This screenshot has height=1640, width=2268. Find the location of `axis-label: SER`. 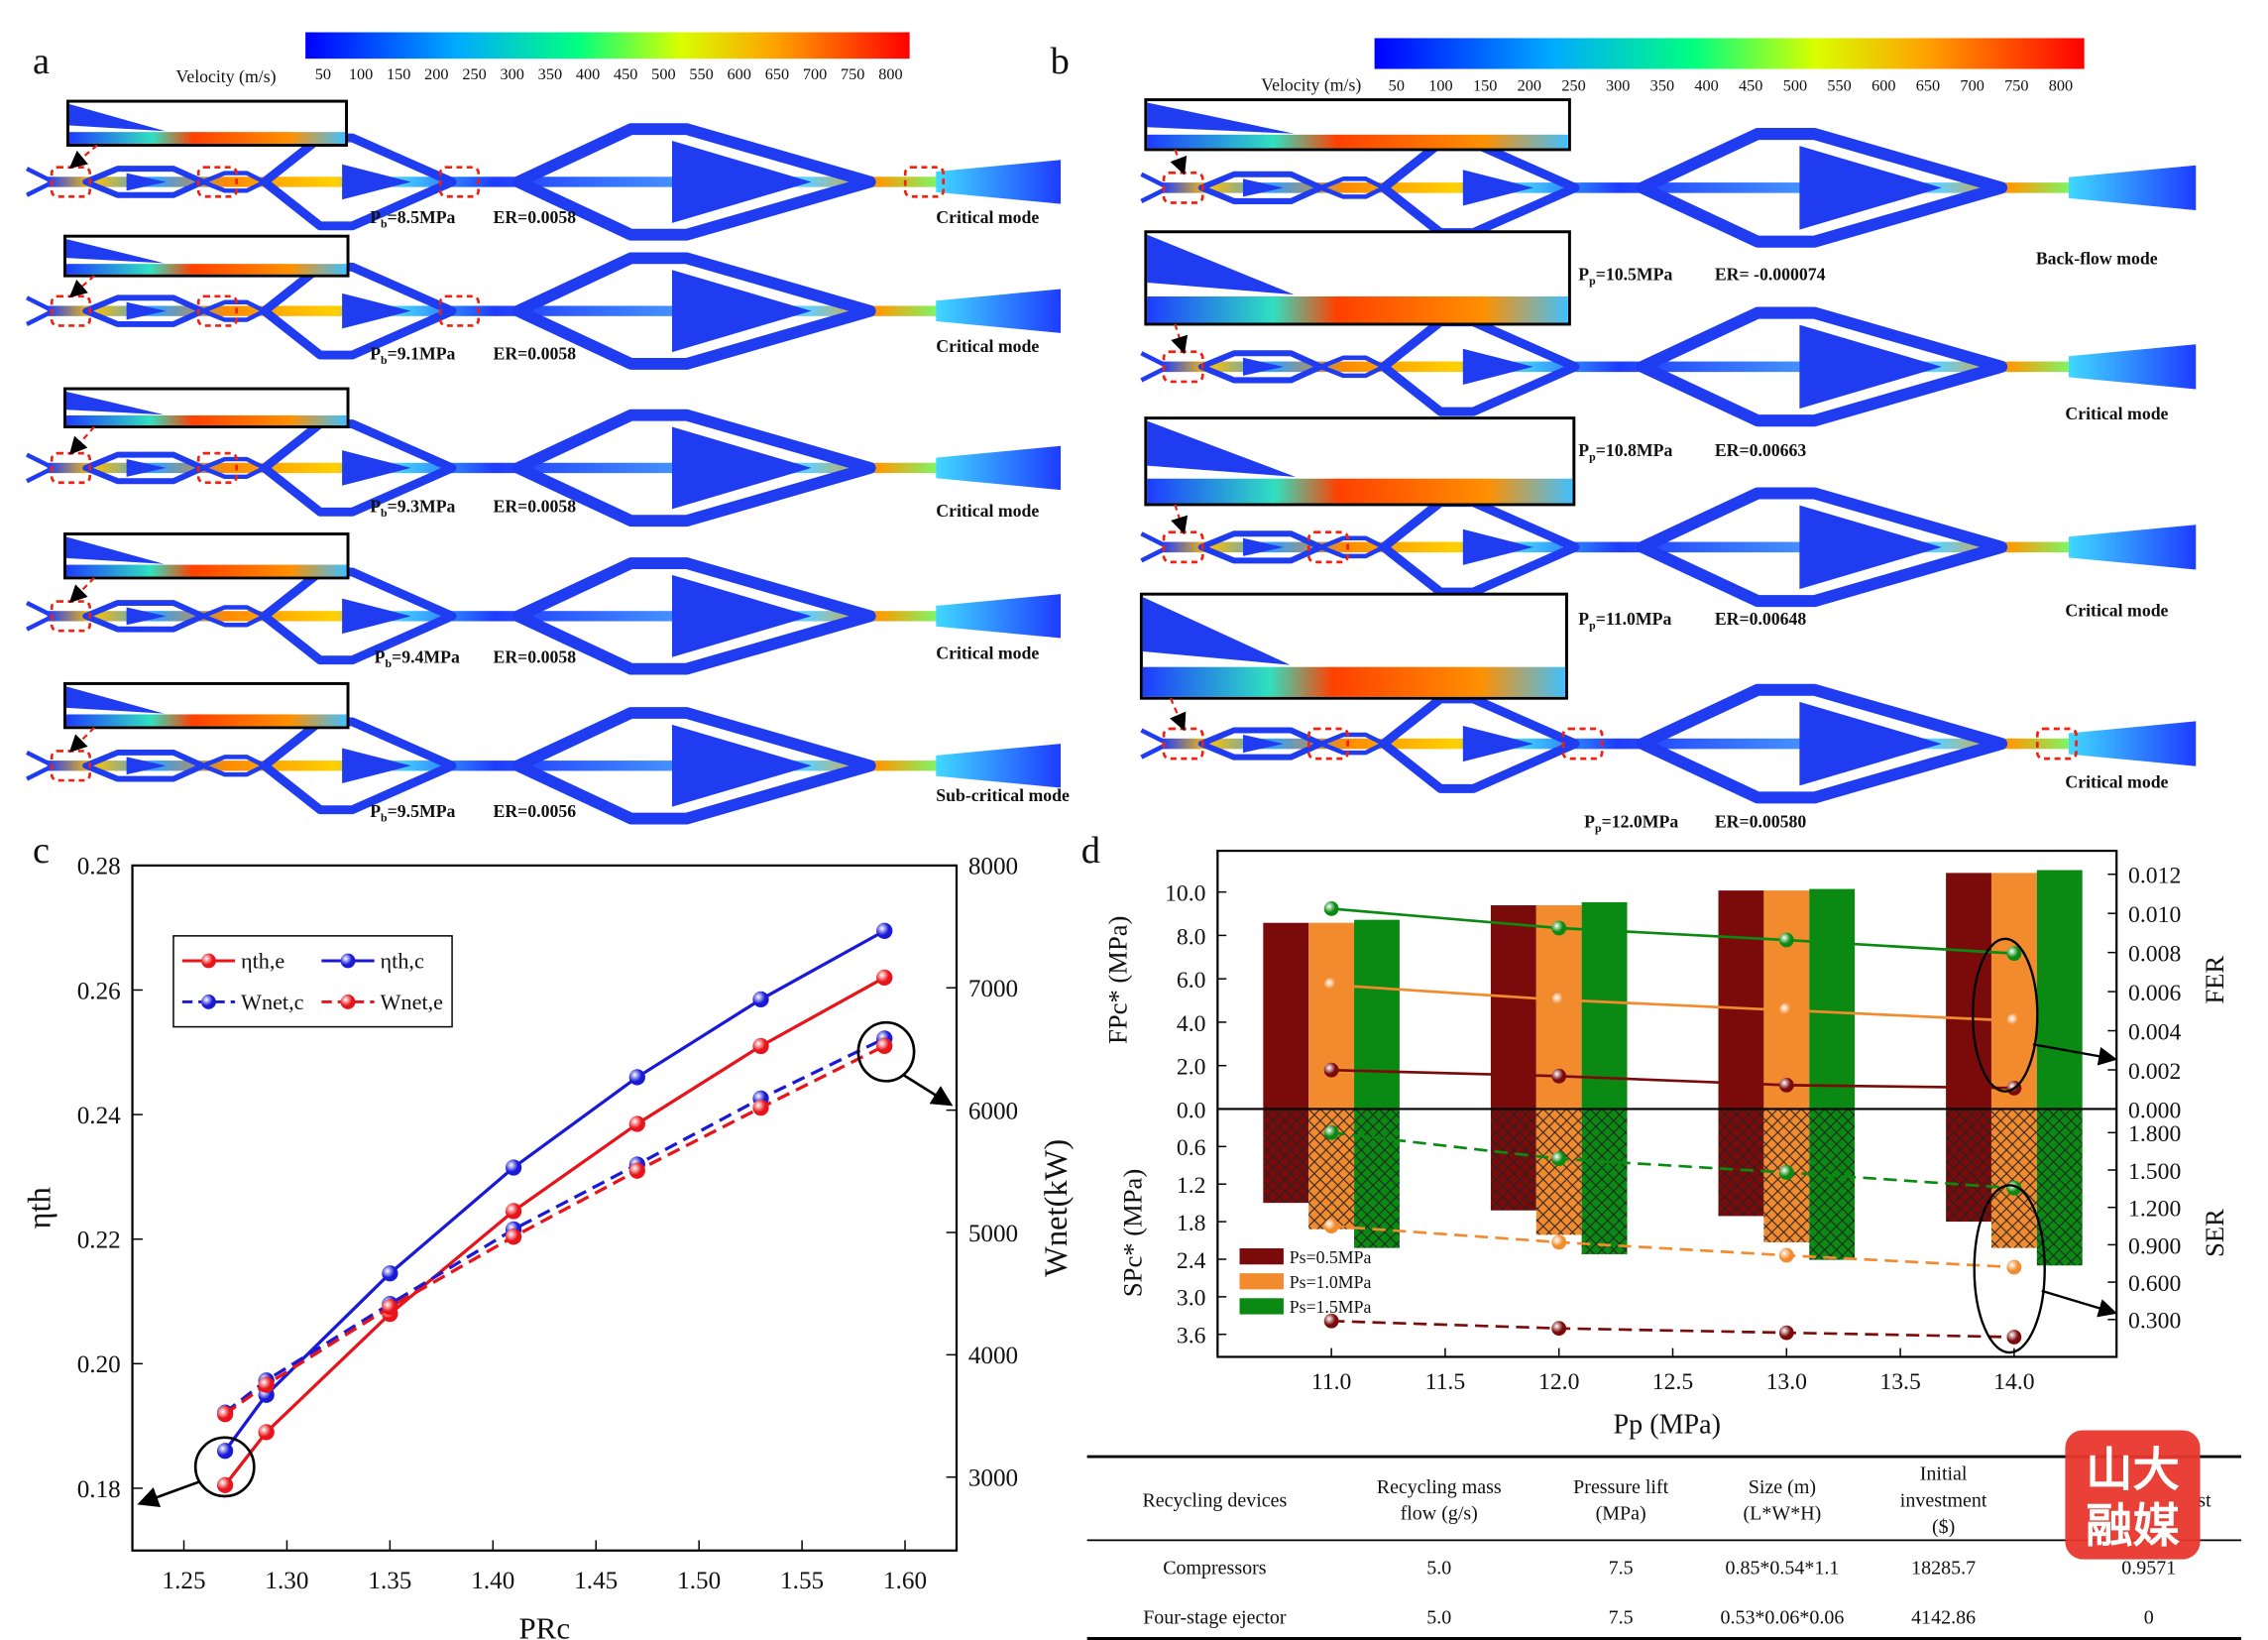

axis-label: SER is located at coordinates (2214, 1233).